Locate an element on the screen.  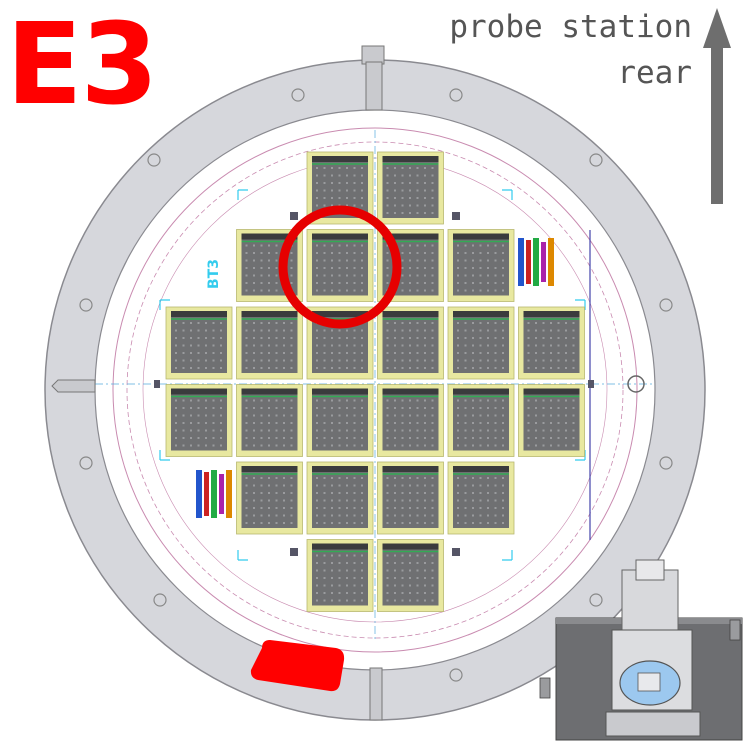
top-alignment-pin-base is located at coordinates (374, 86).